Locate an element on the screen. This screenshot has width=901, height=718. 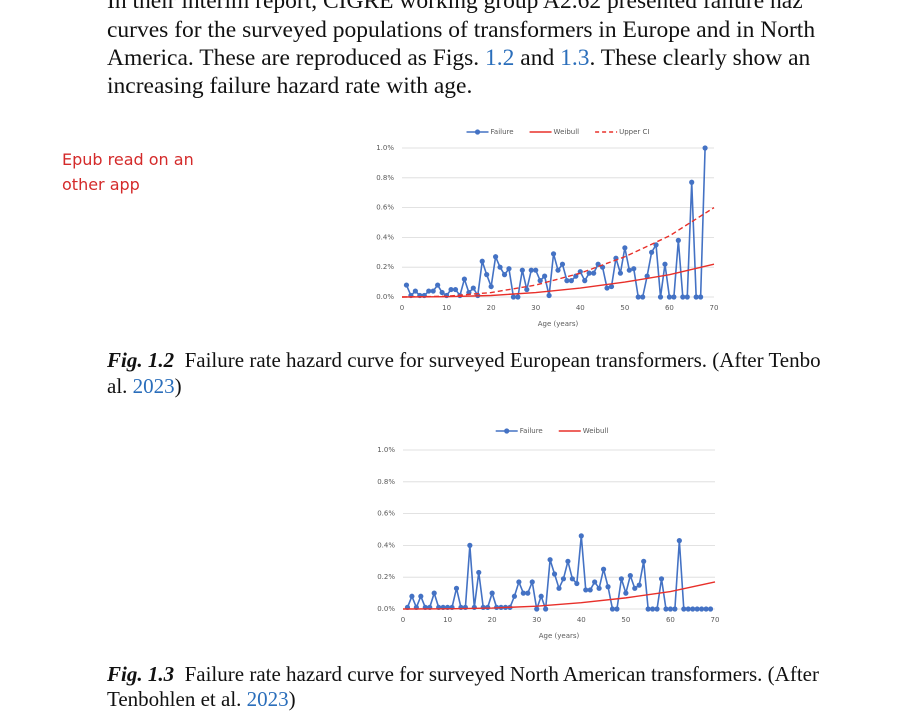
text-run: ) is located at coordinates (292, 699).